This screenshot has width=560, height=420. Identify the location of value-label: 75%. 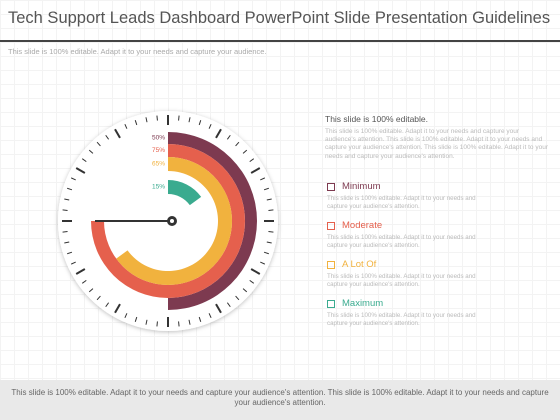
(158, 150).